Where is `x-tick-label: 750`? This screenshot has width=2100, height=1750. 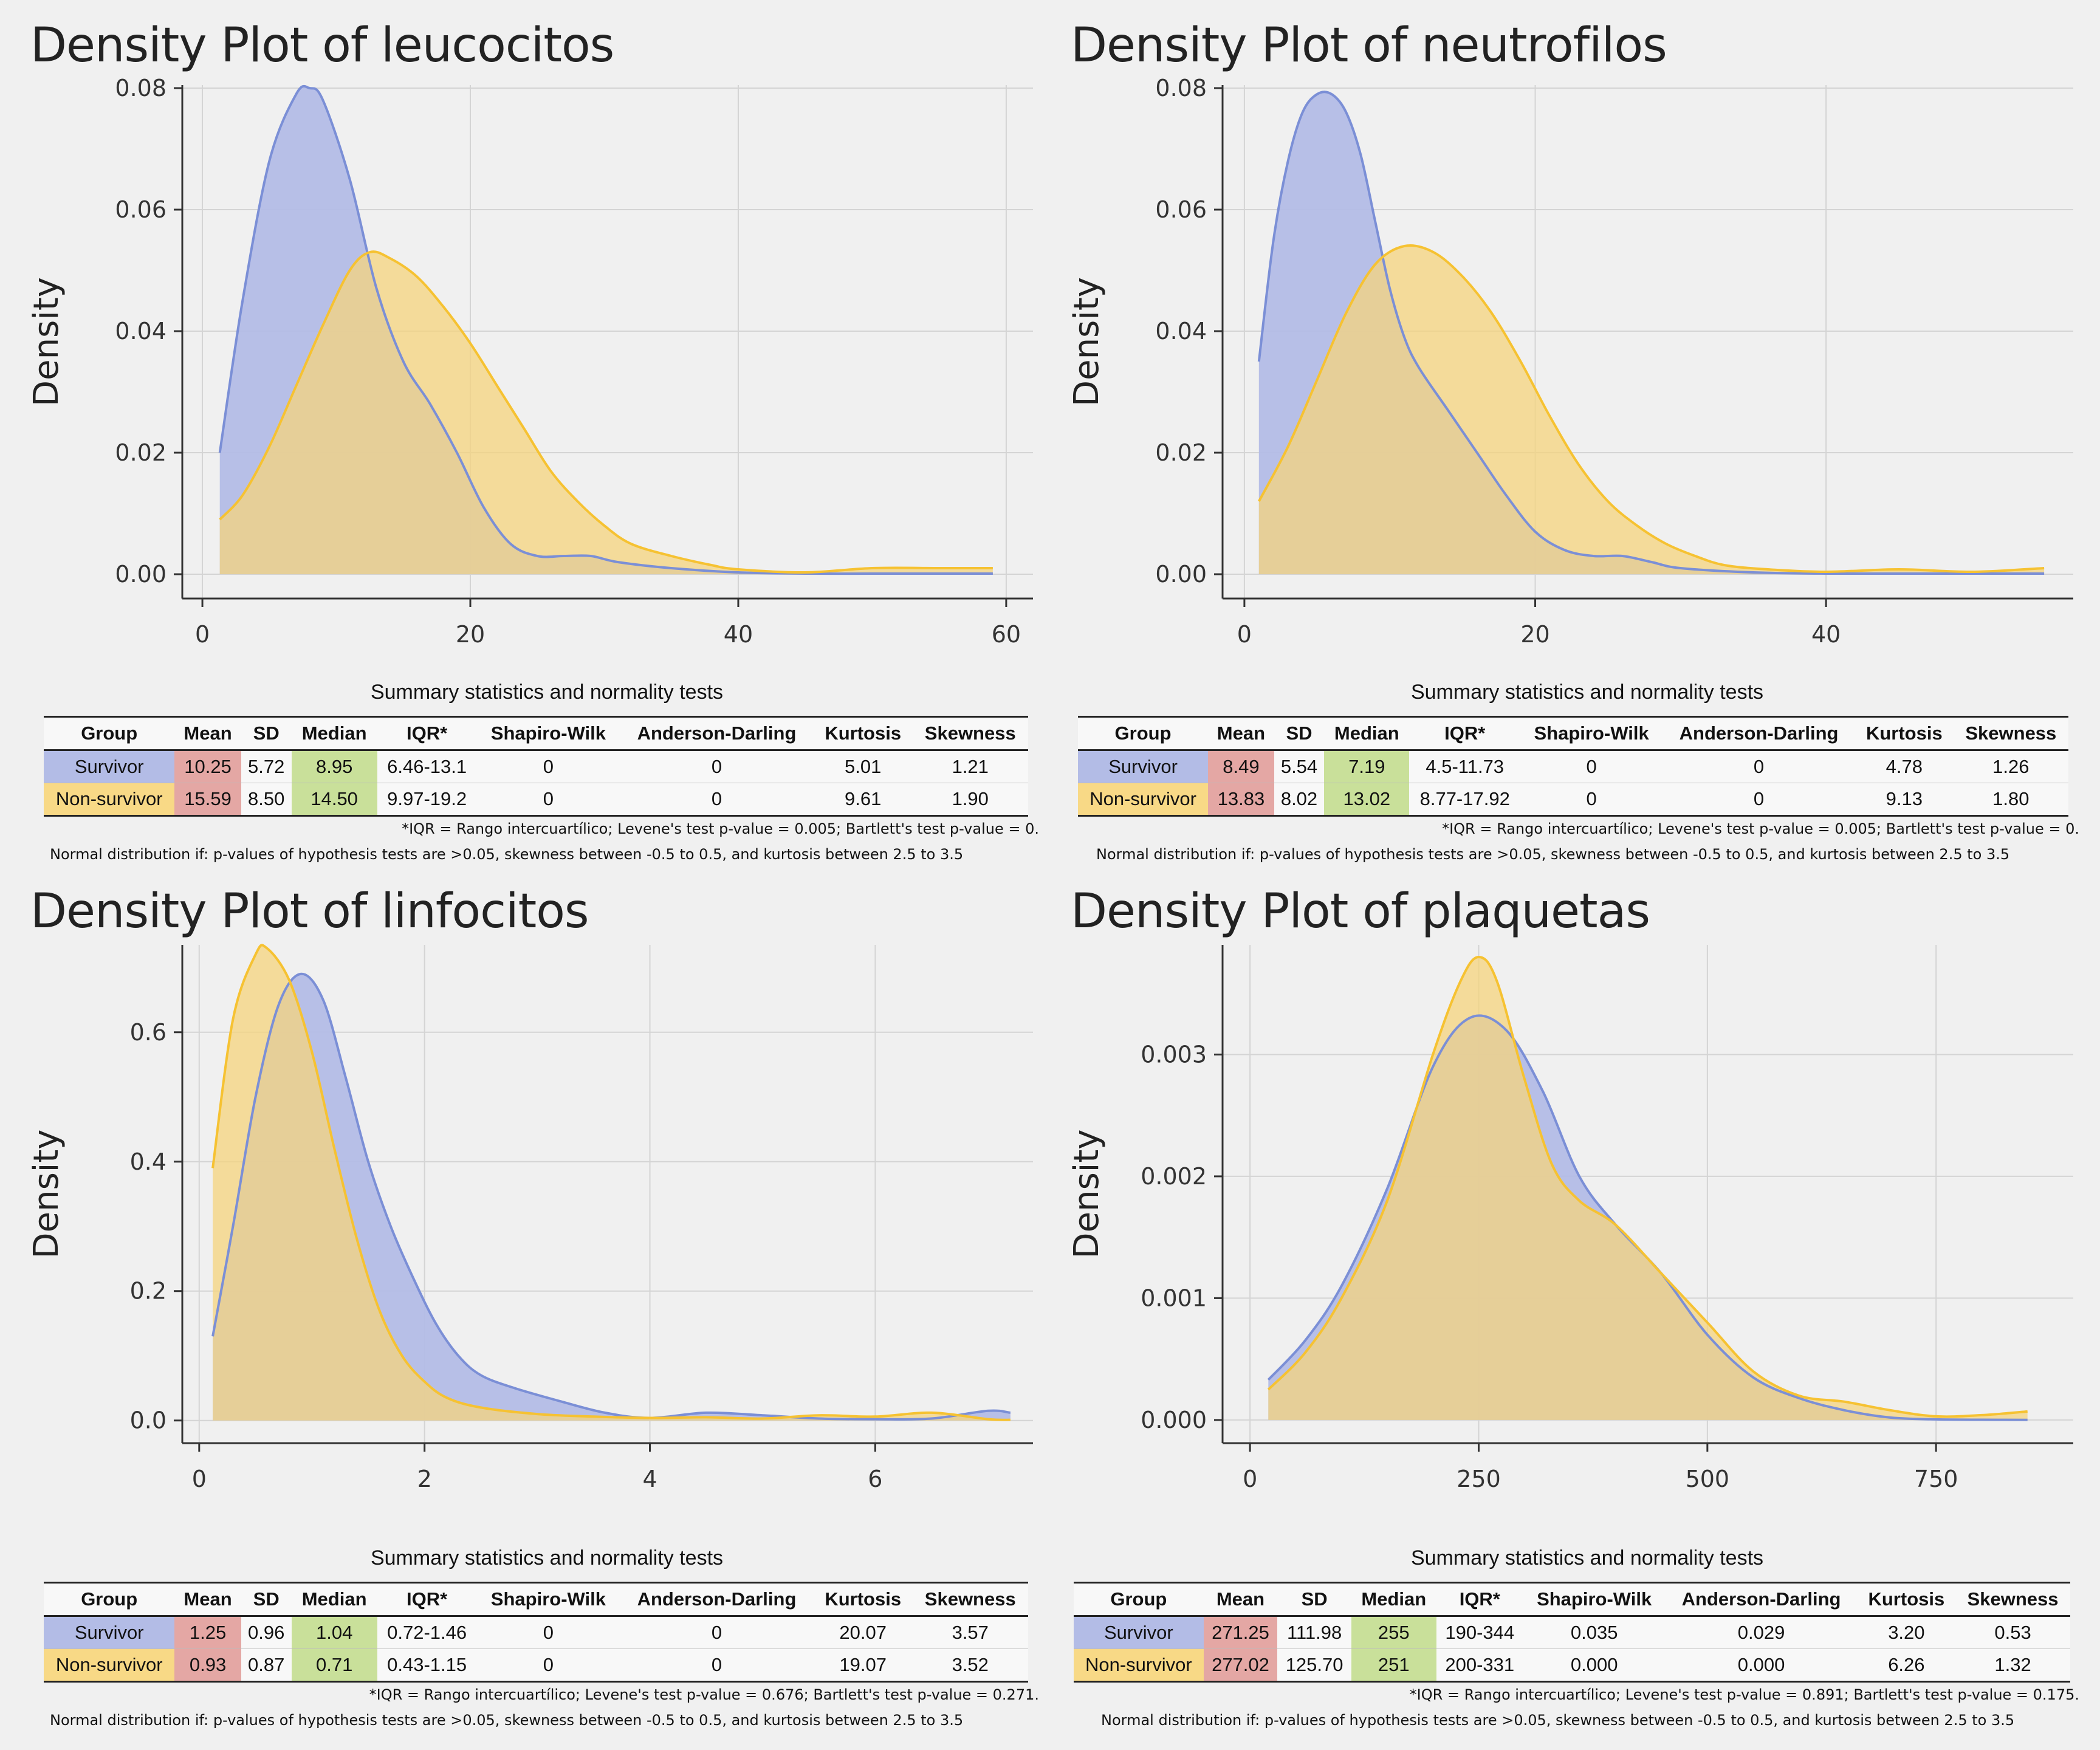
x-tick-label: 750 is located at coordinates (1936, 1479).